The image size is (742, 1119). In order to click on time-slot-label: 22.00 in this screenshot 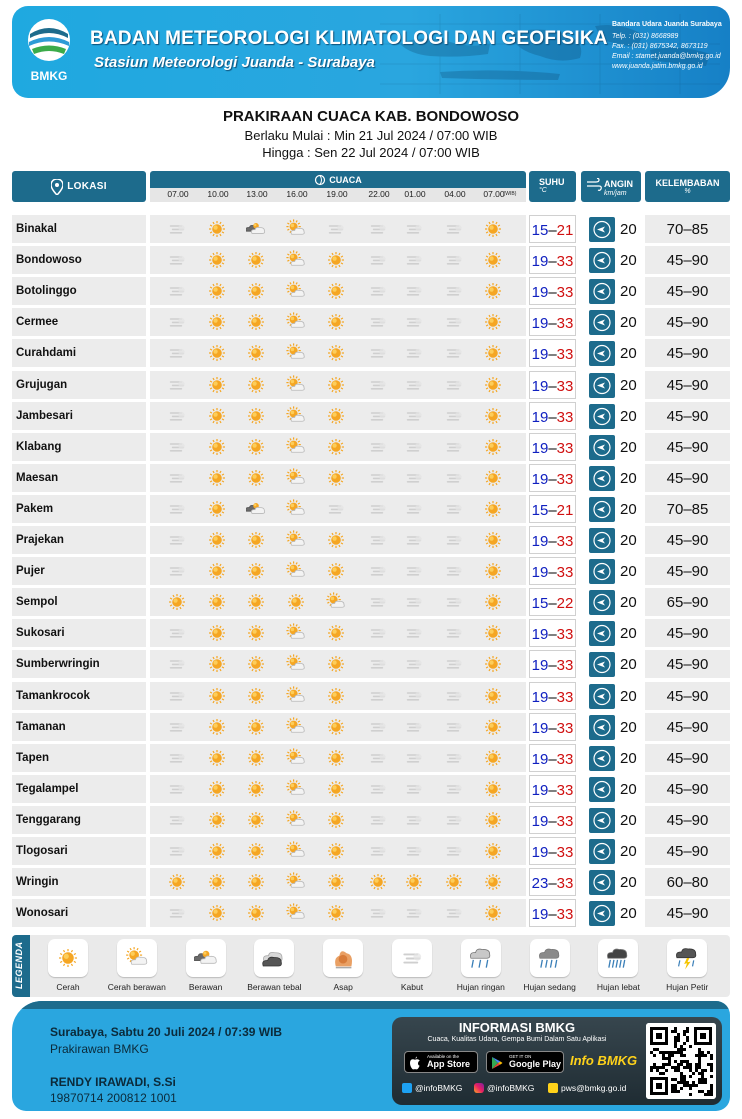, I will do `click(379, 194)`.